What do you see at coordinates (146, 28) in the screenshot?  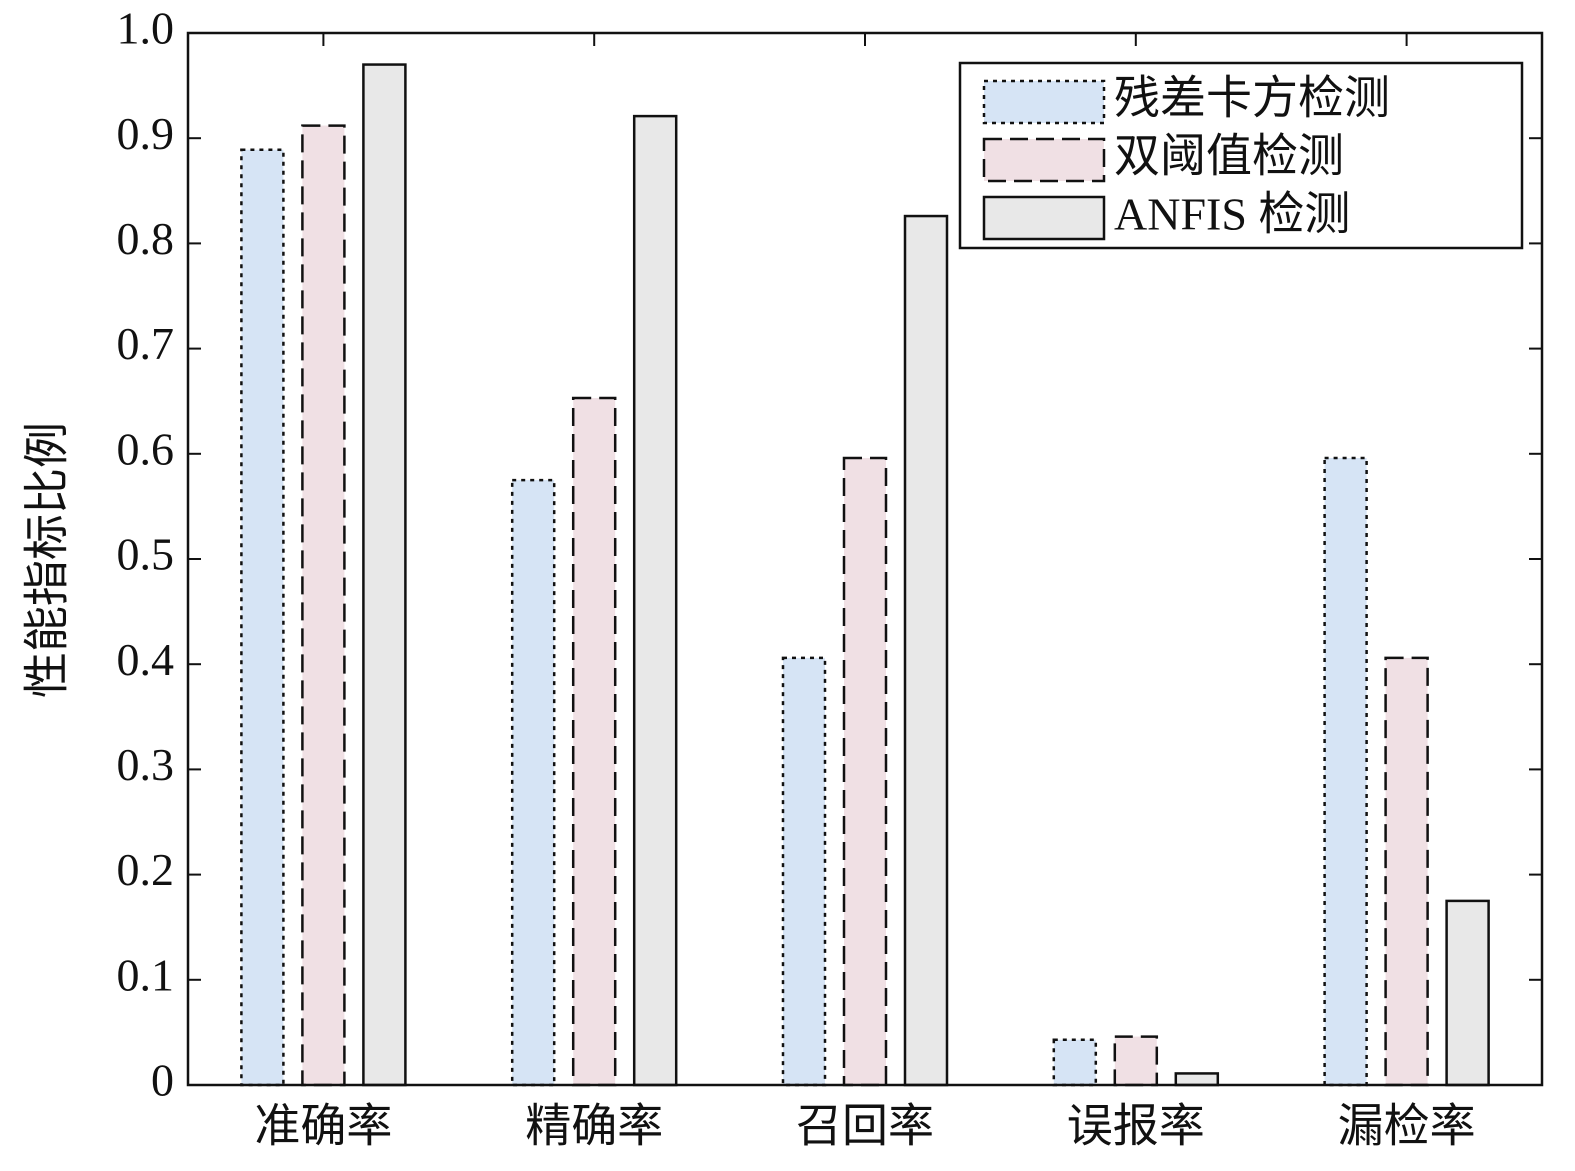 I see `y-tick-label: 1.0` at bounding box center [146, 28].